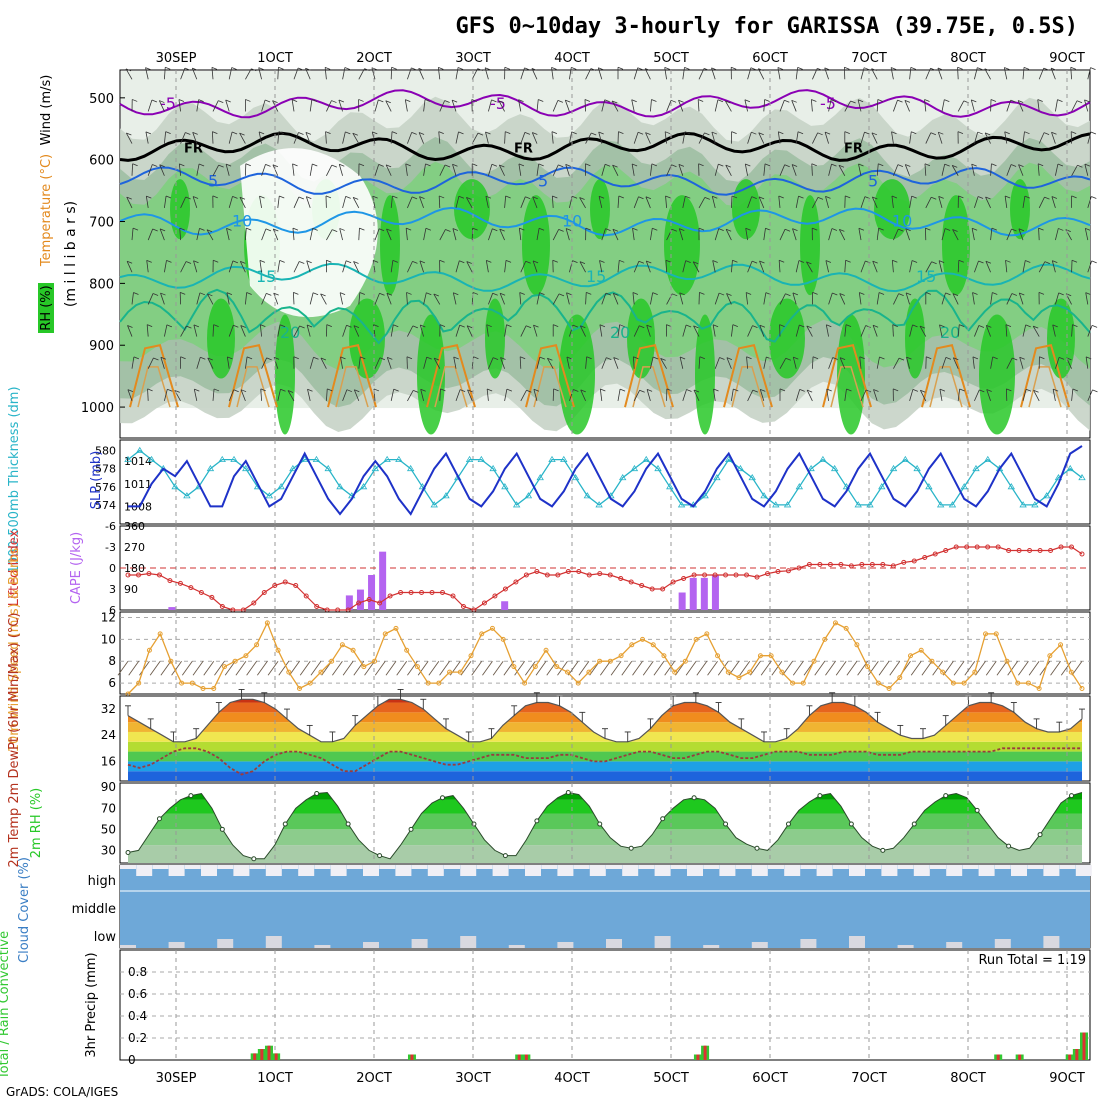 The width and height of the screenshot is (1100, 1100). I want to click on rh-marker, so click(1040, 835).